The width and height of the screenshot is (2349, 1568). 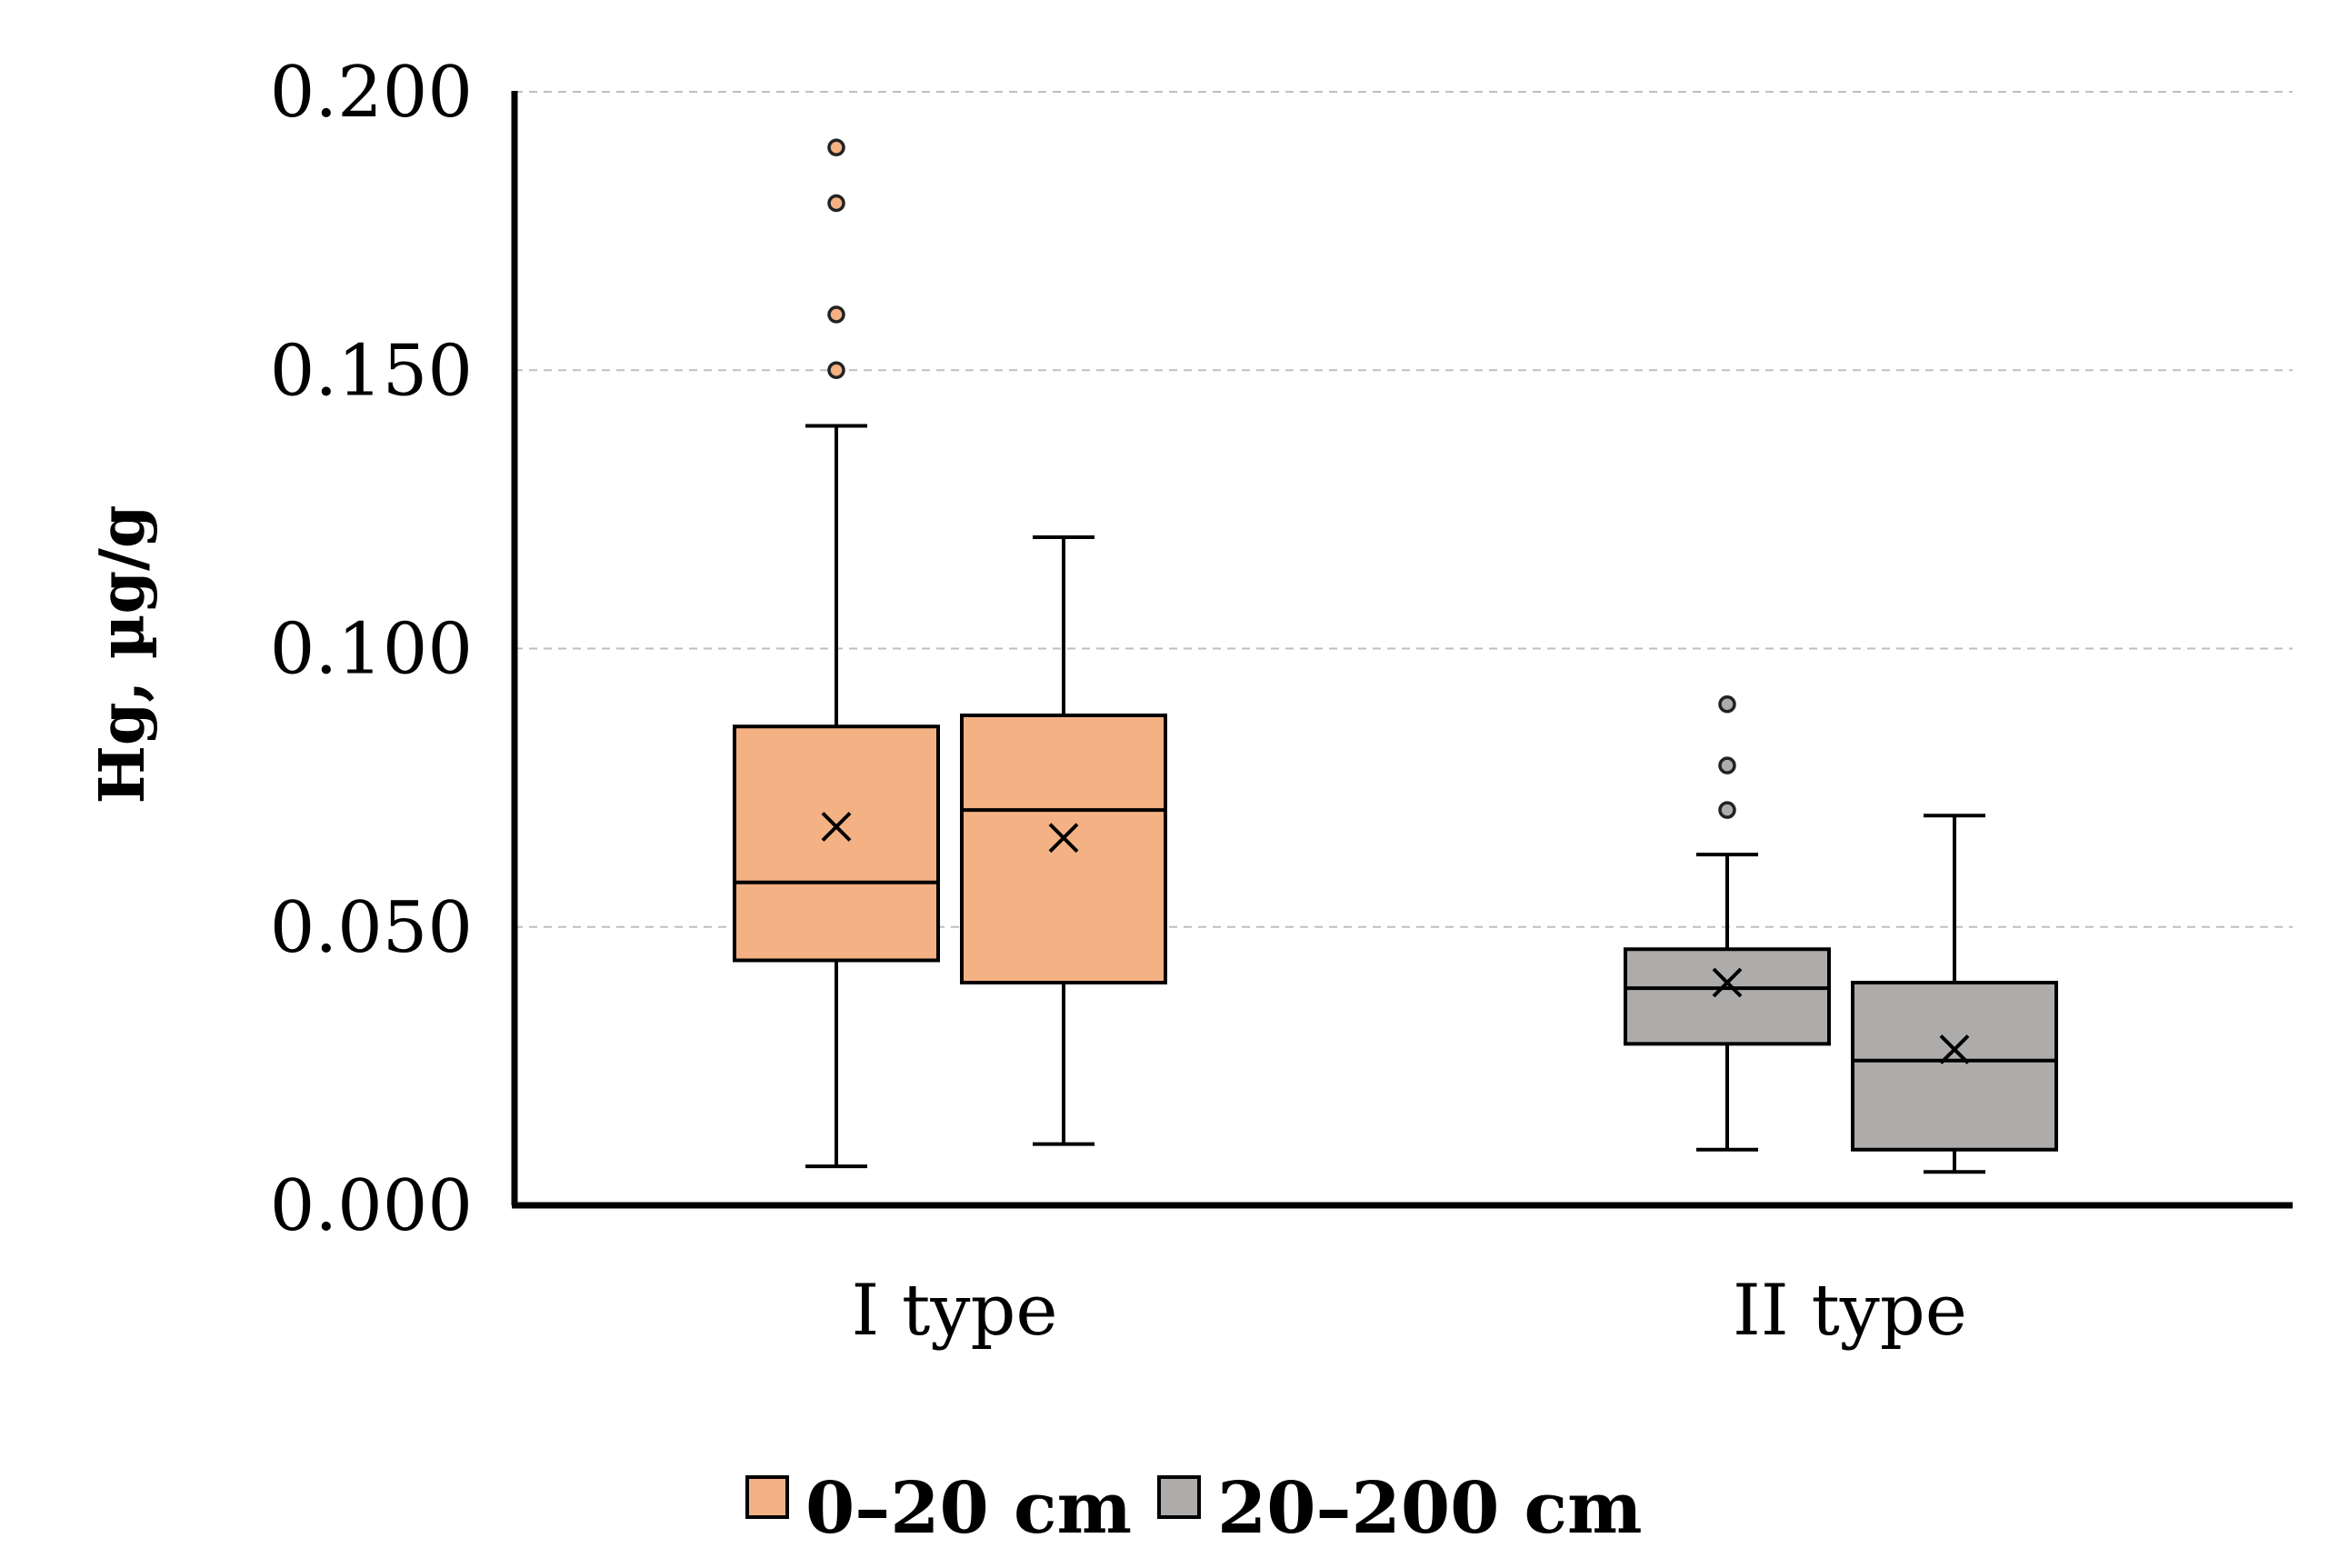 I want to click on category-label-i-type: I type, so click(x=954, y=1311).